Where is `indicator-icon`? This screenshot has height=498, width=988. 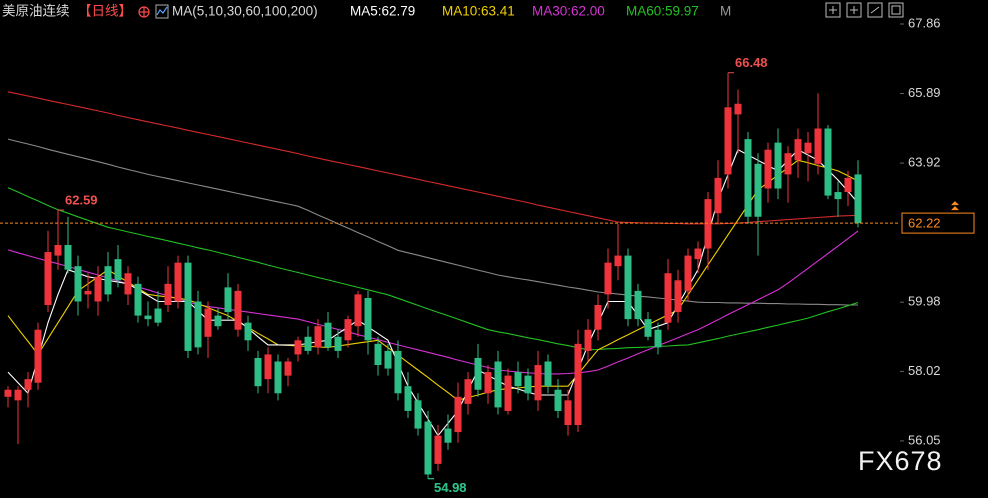
indicator-icon is located at coordinates (162, 11).